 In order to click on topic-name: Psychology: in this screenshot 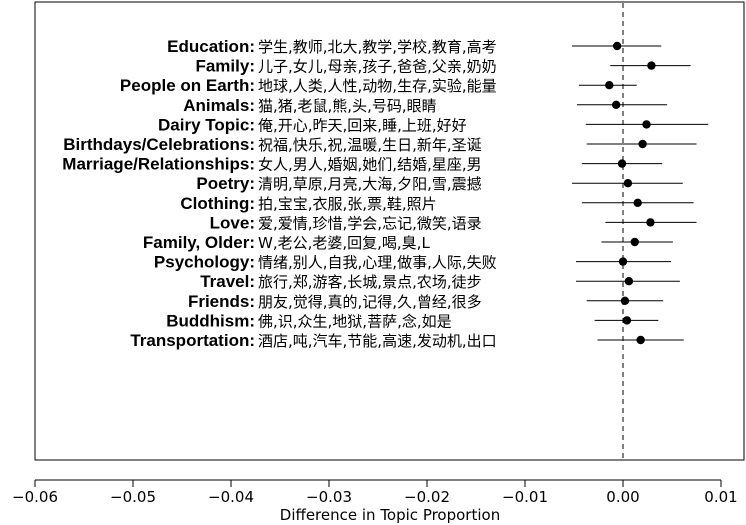, I will do `click(204, 262)`.